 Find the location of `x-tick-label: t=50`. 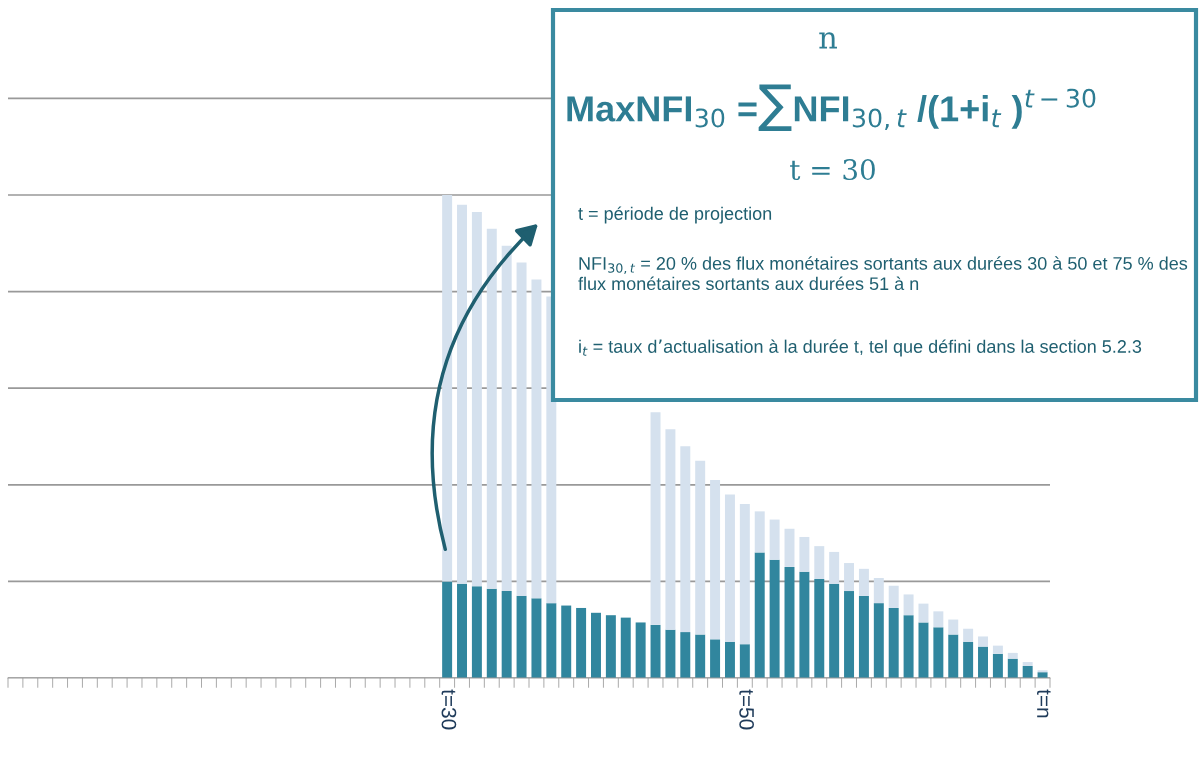

x-tick-label: t=50 is located at coordinates (746, 709).